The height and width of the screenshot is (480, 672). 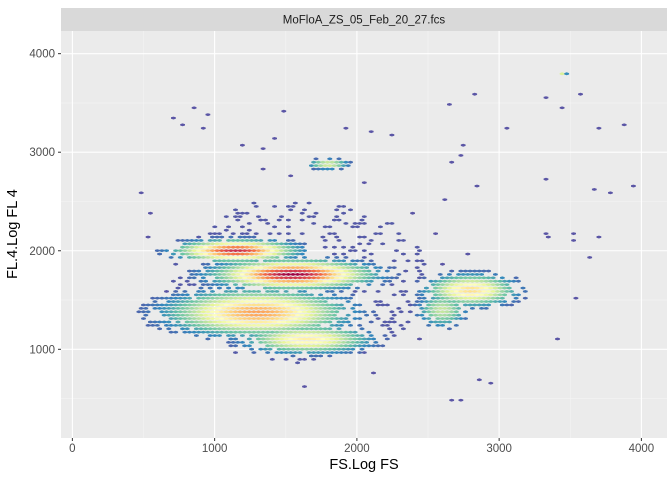 I want to click on x-tick-label: 0, so click(x=72, y=449).